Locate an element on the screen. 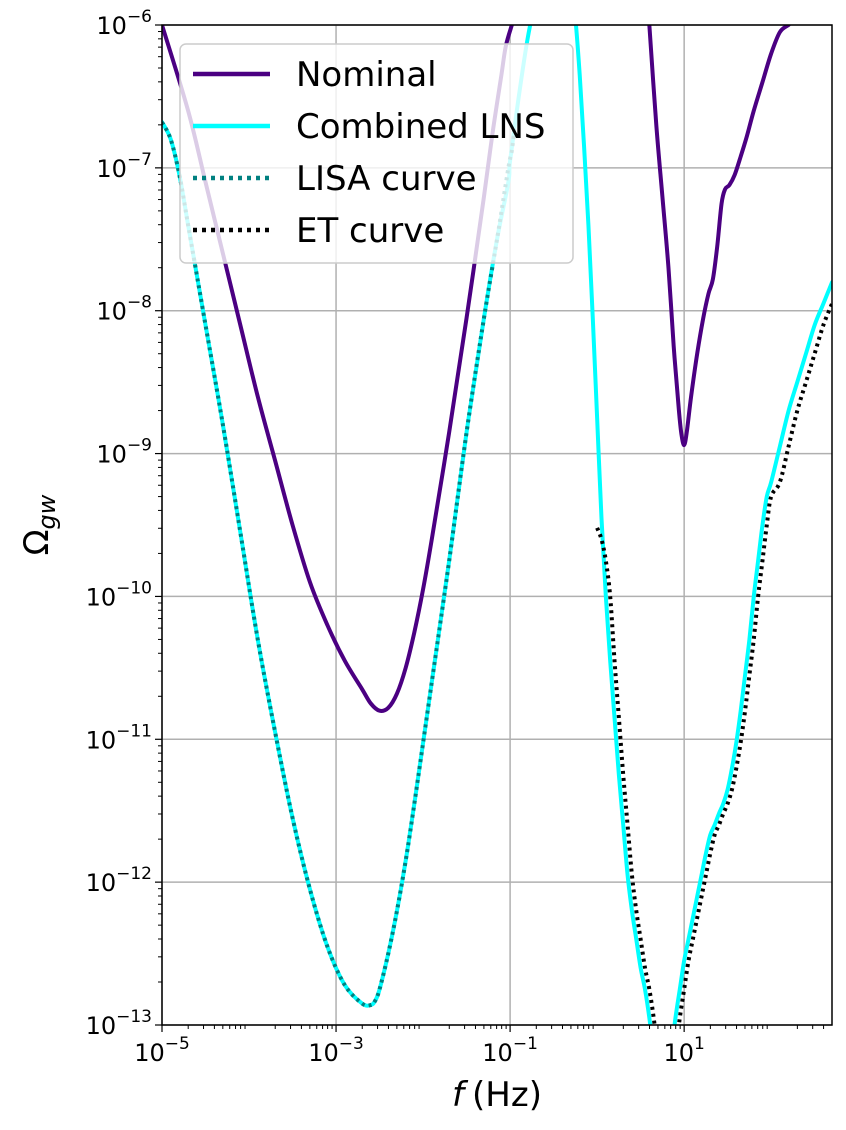  y-tick-label: 10⁻⁹ is located at coordinates (124, 452).